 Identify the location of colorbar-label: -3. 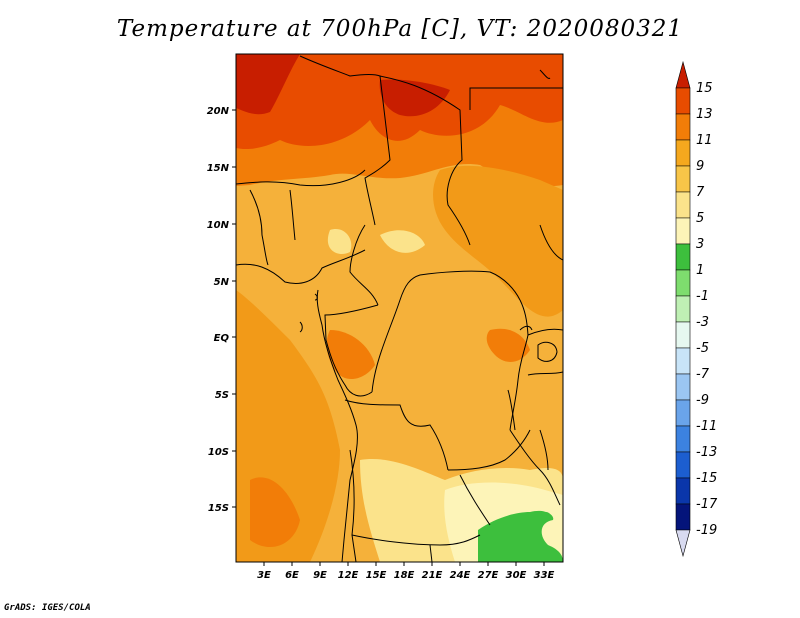
(702, 322).